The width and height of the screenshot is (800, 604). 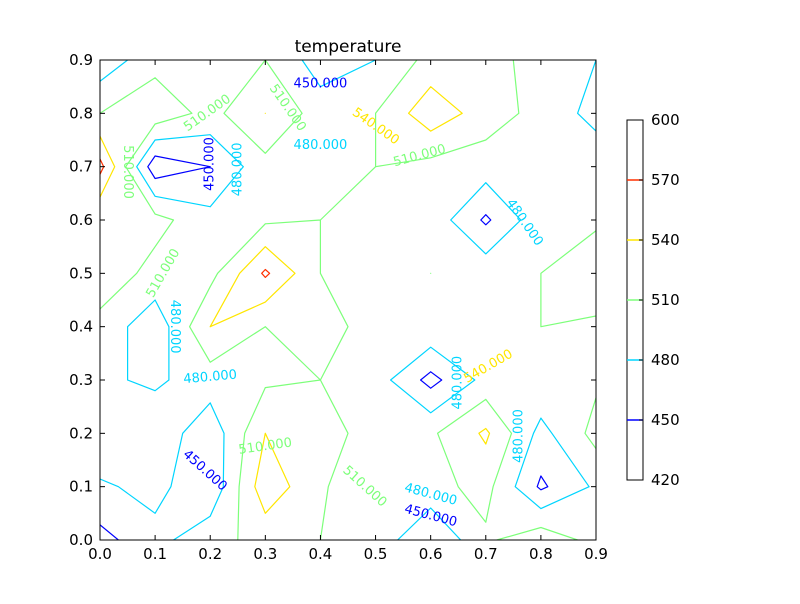 What do you see at coordinates (348, 47) in the screenshot?
I see `chart-title: temperature` at bounding box center [348, 47].